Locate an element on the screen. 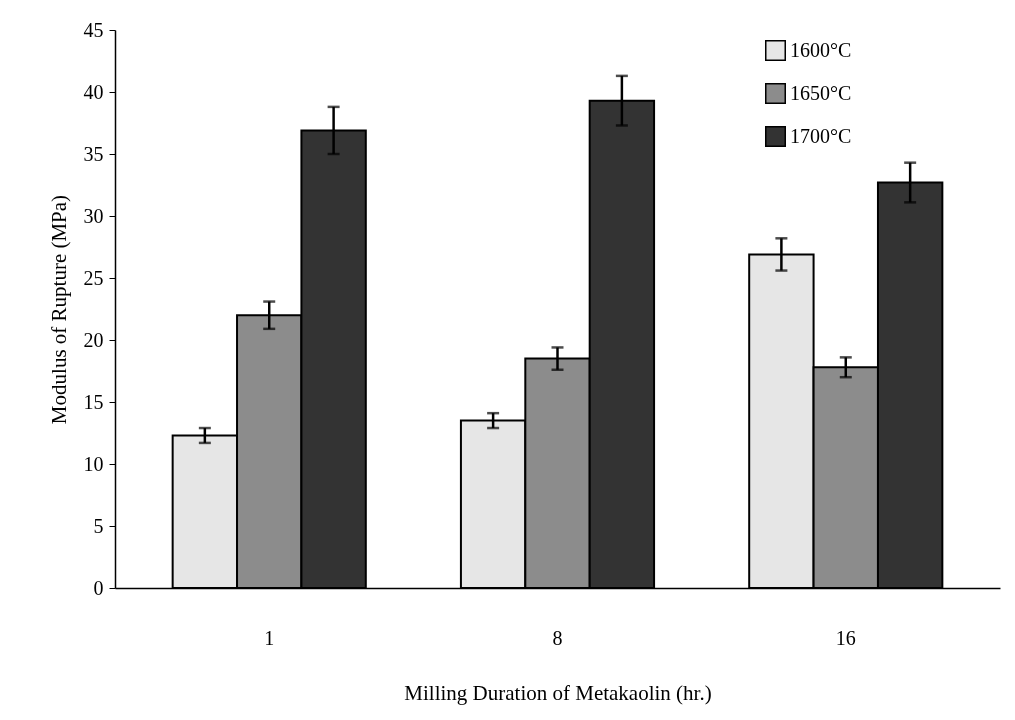 Image resolution: width=1015 pixels, height=720 pixels. legend-label: 1650°C is located at coordinates (821, 92).